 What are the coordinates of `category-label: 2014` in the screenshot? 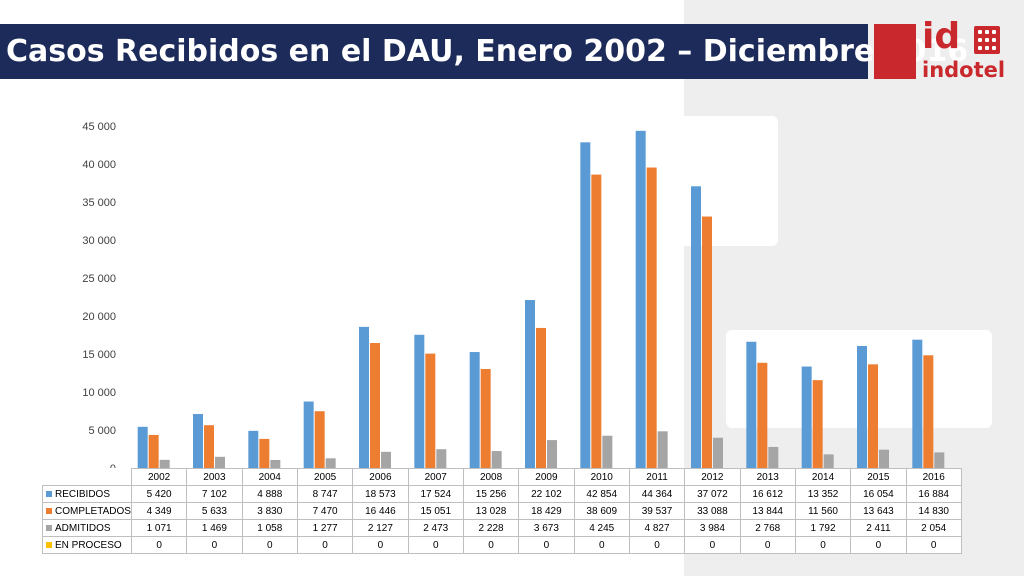 It's located at (823, 477).